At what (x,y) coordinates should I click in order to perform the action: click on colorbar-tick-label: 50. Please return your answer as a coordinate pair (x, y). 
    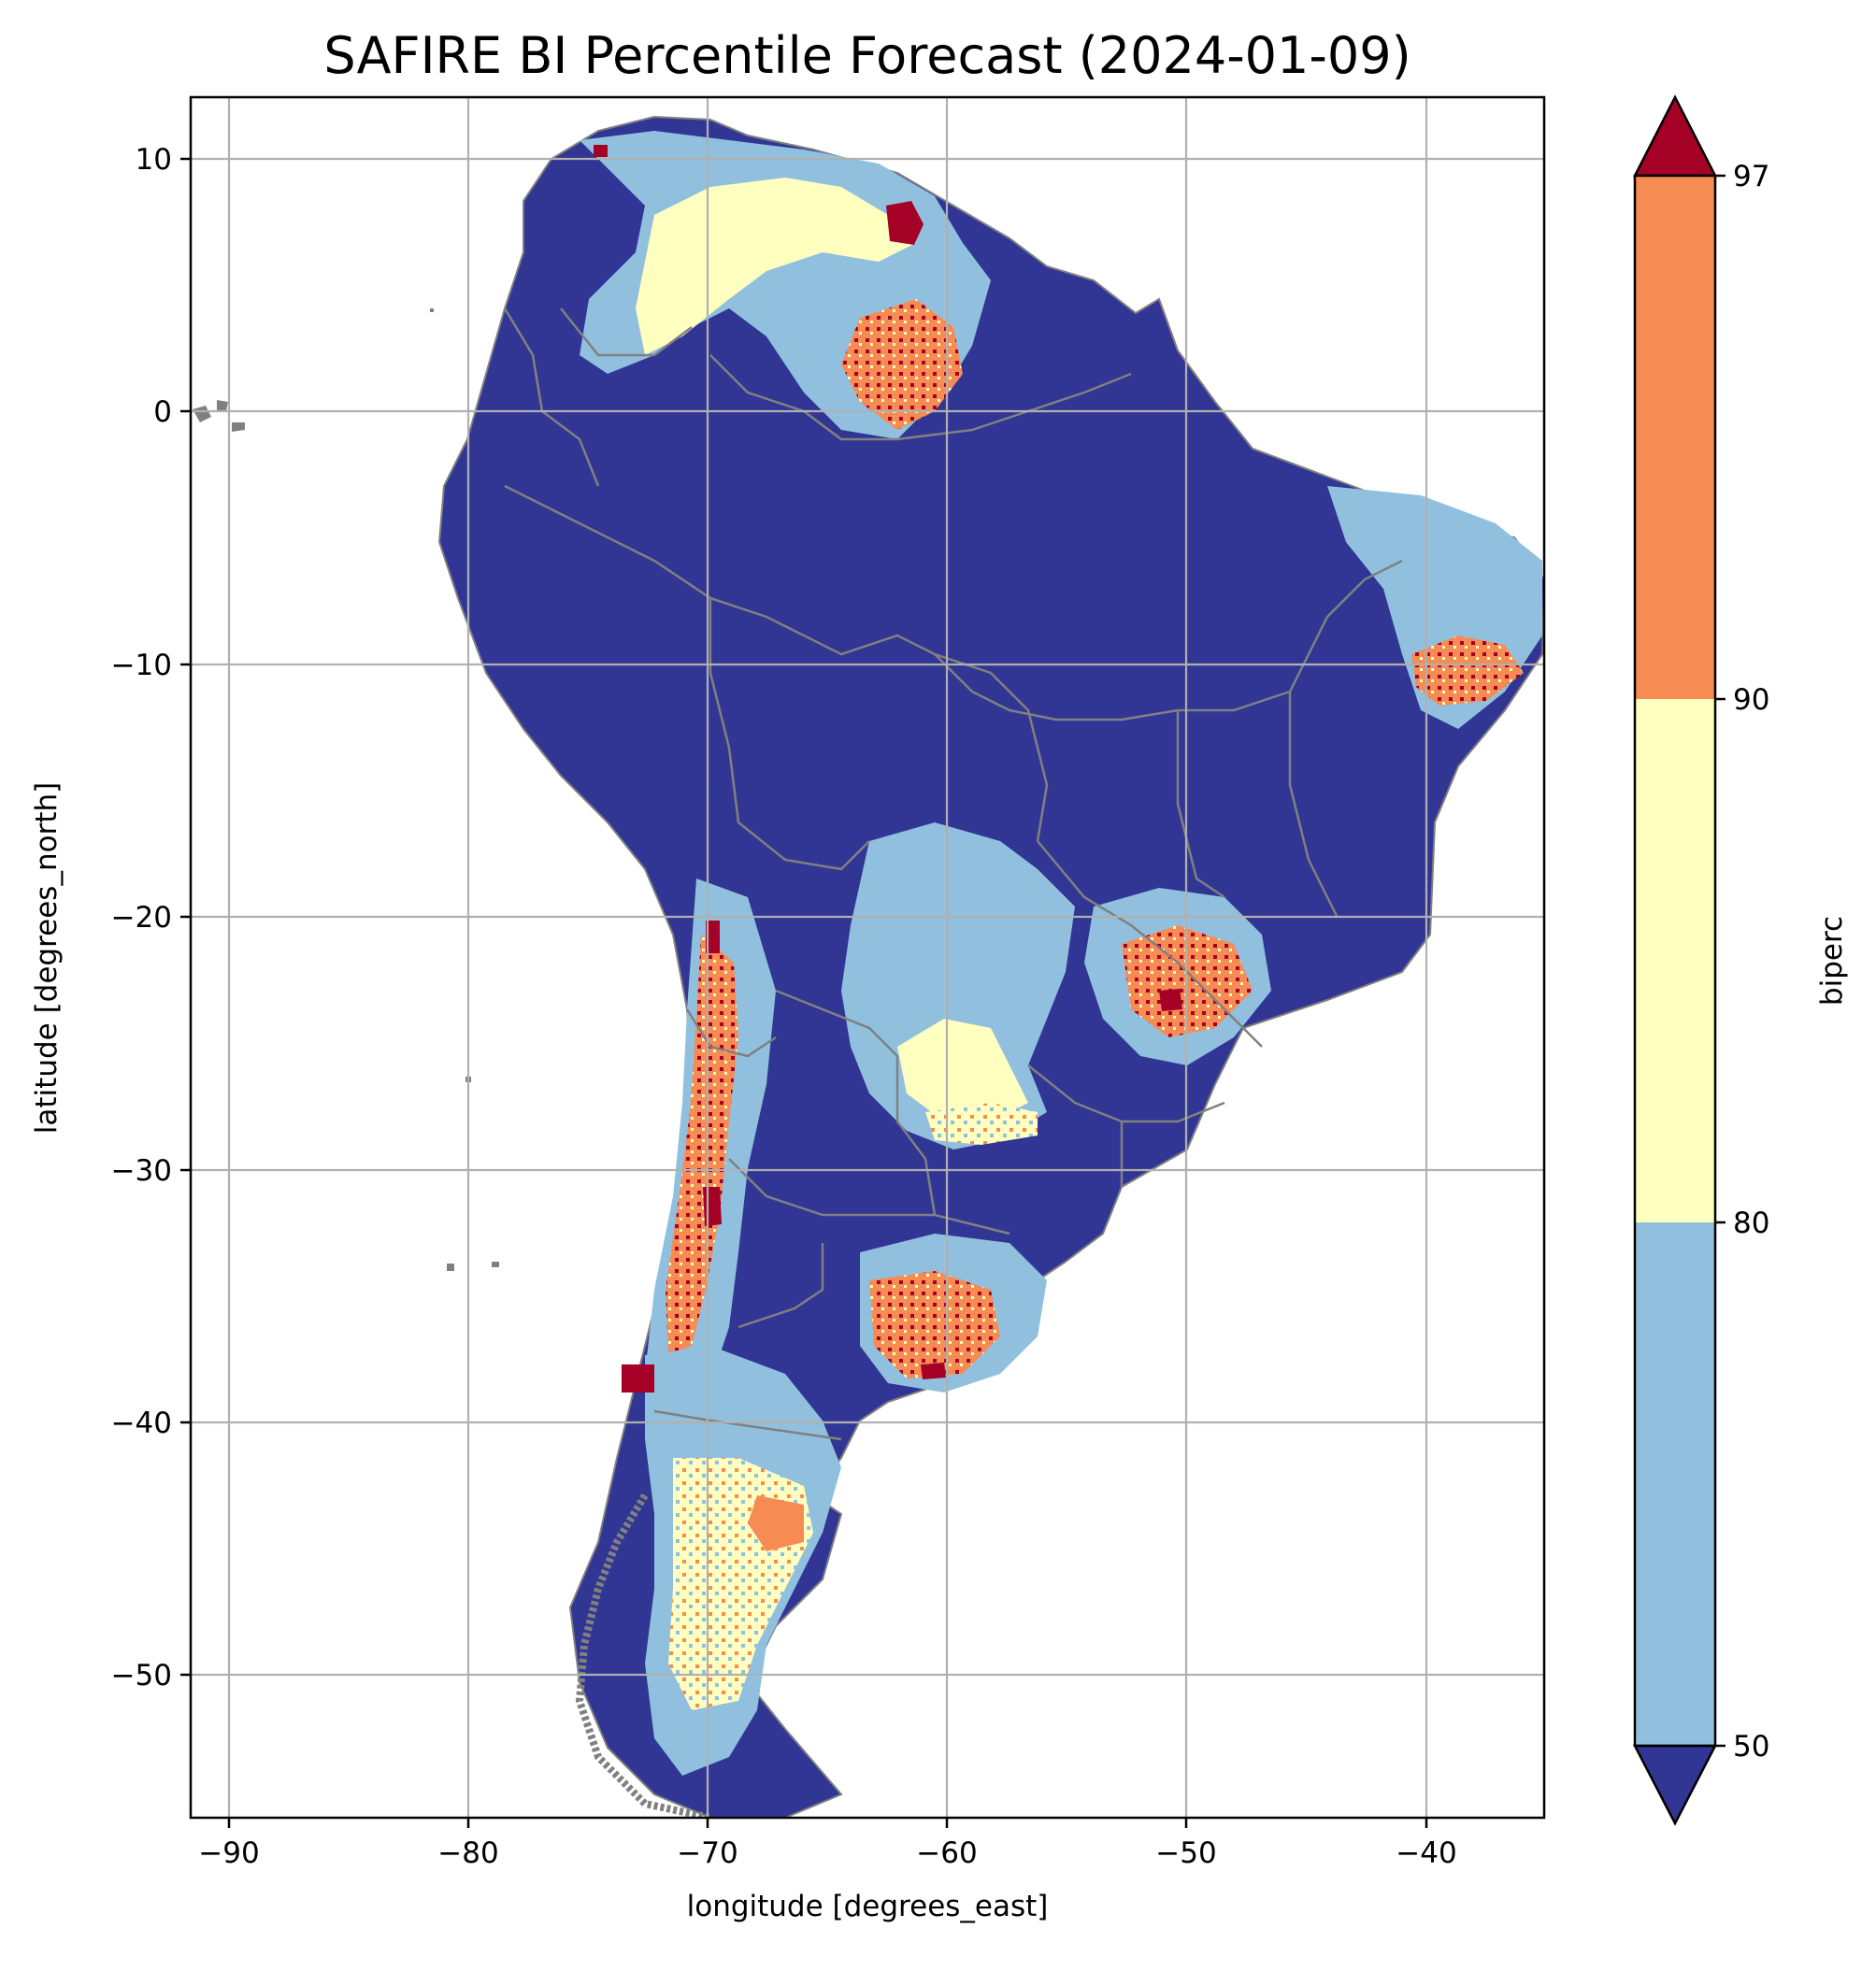
    Looking at the image, I should click on (1751, 1747).